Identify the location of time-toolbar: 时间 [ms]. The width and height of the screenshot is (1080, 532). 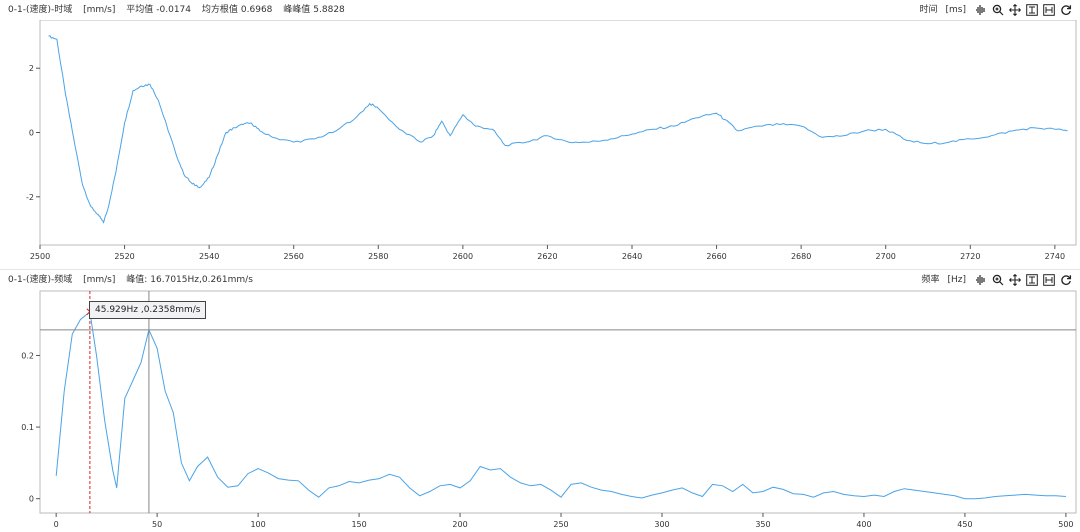
(996, 10).